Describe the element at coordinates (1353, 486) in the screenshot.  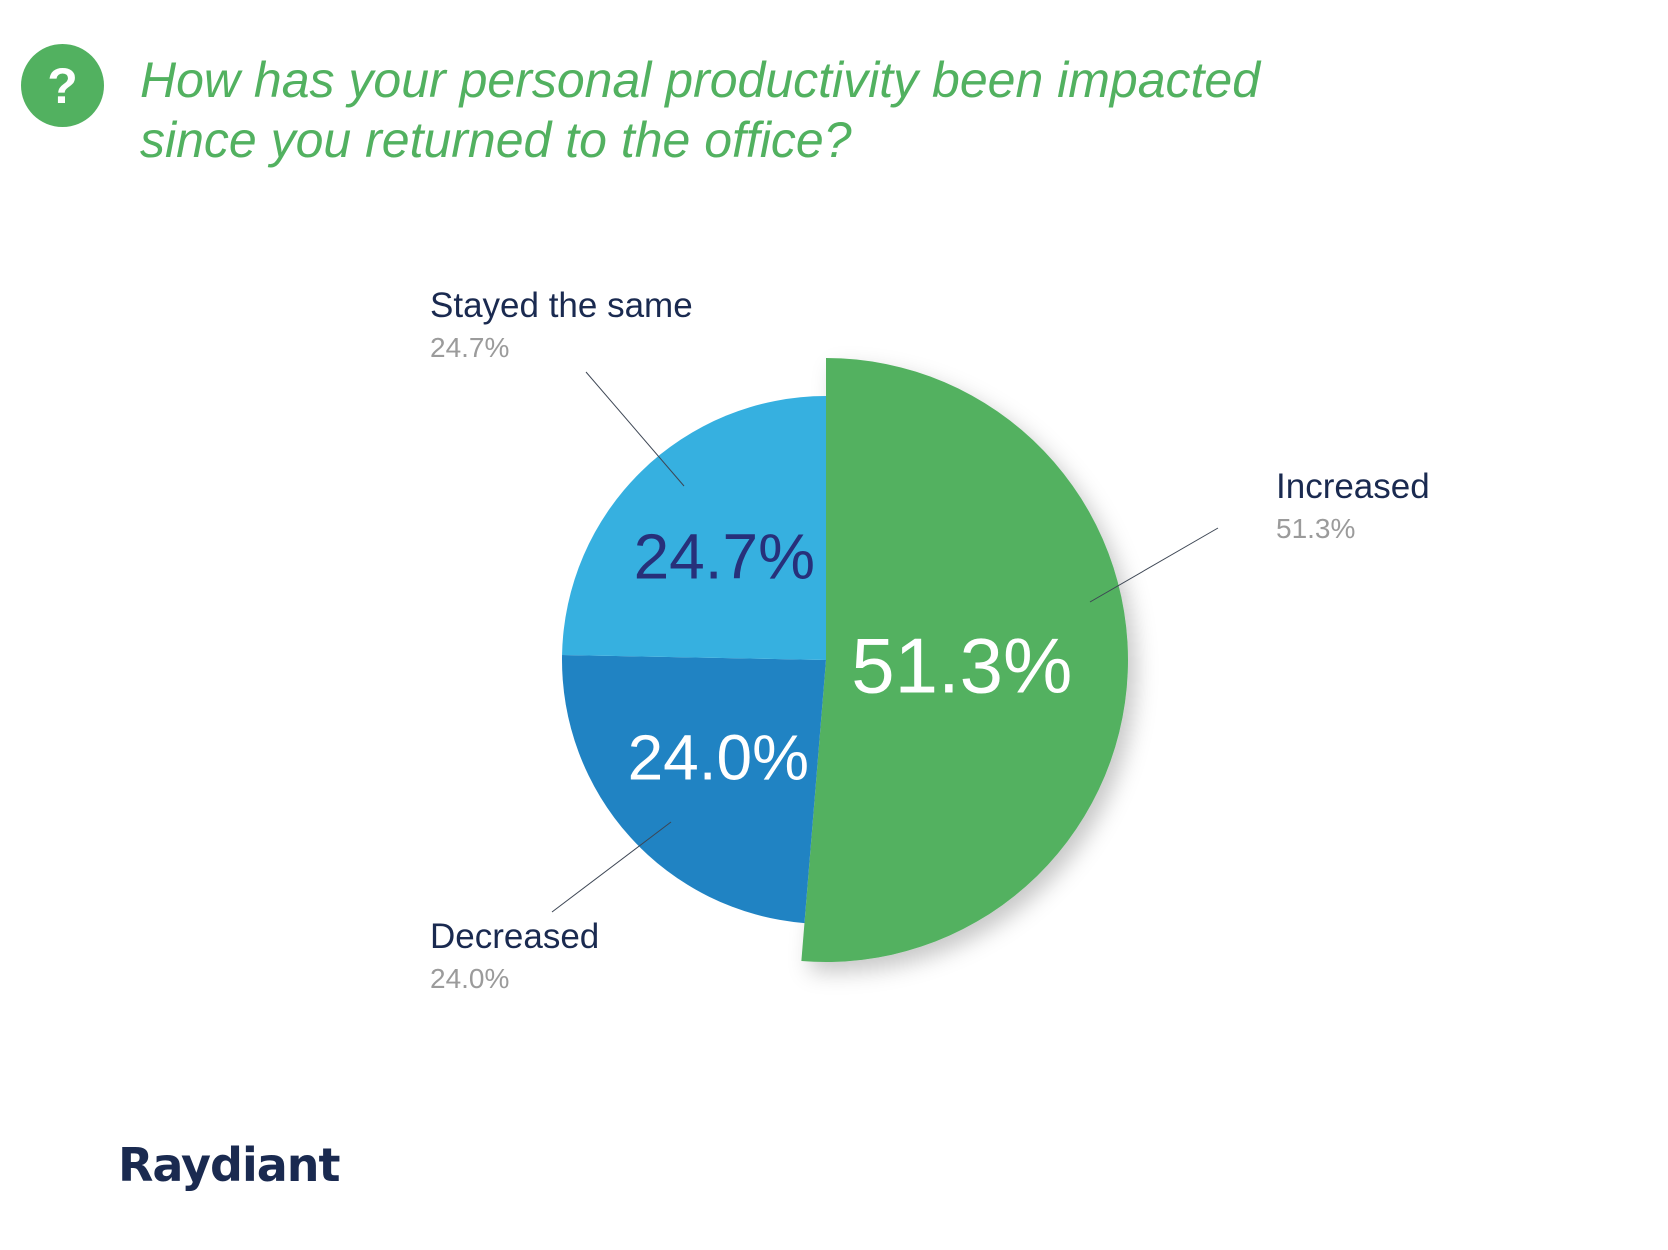
I see `callout-label-increased: Increased` at that location.